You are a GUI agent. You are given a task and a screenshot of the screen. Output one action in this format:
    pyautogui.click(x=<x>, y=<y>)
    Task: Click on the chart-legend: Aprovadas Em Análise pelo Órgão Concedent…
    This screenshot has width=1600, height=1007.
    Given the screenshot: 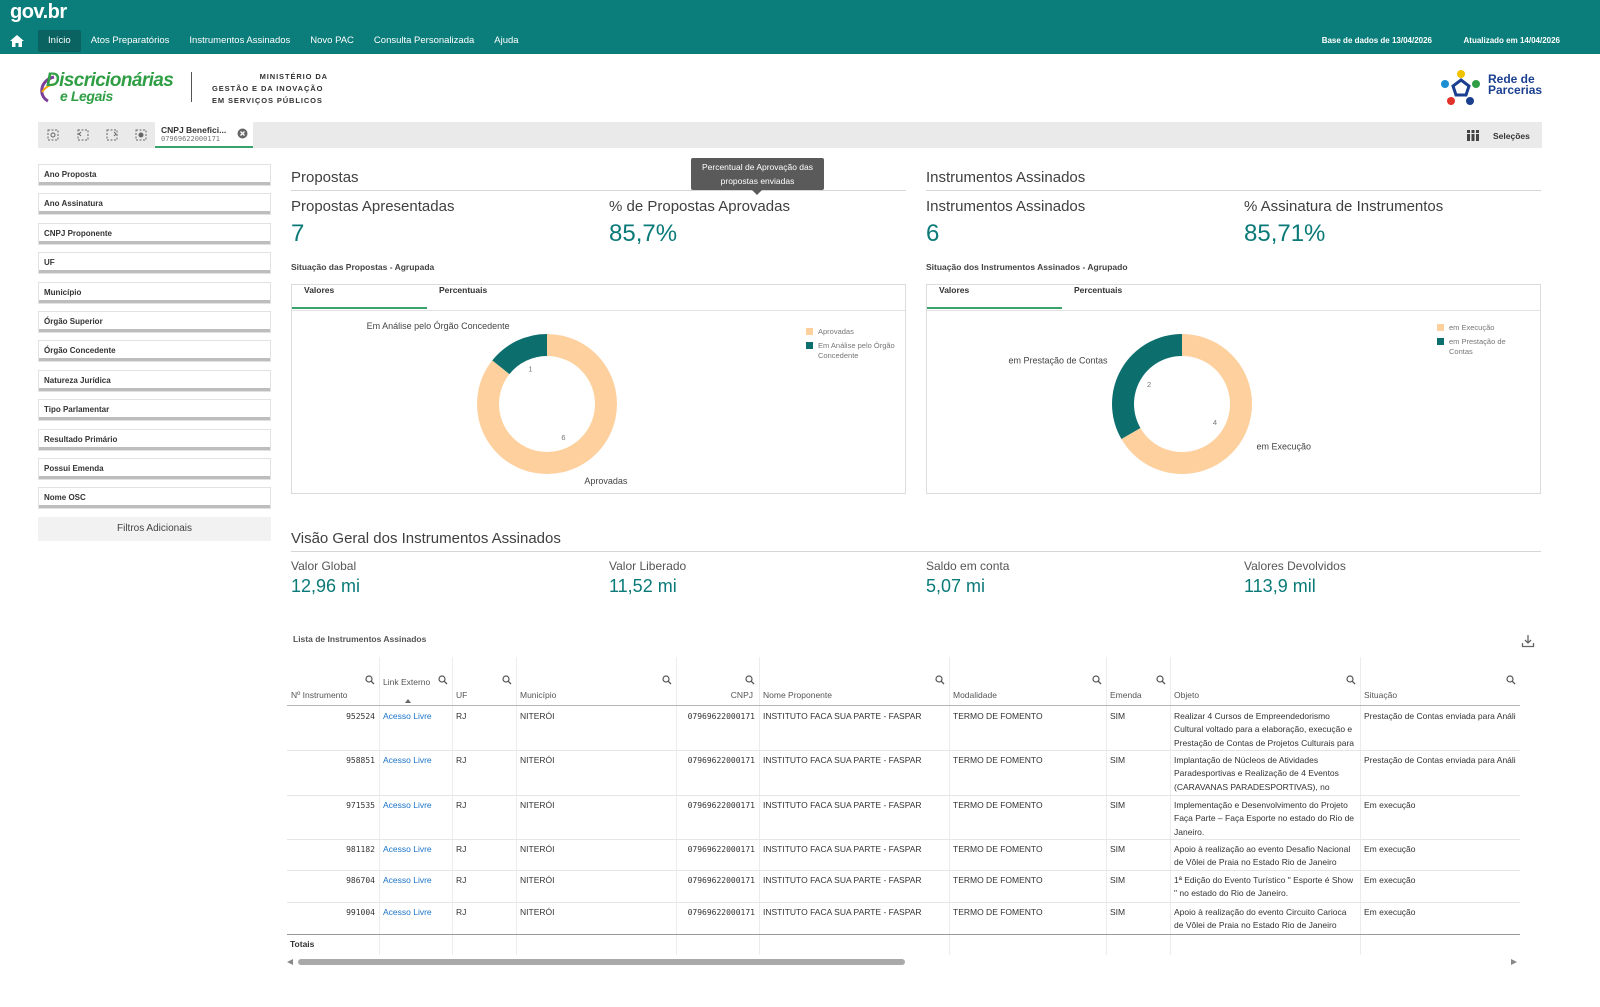 What is the action you would take?
    pyautogui.click(x=854, y=346)
    